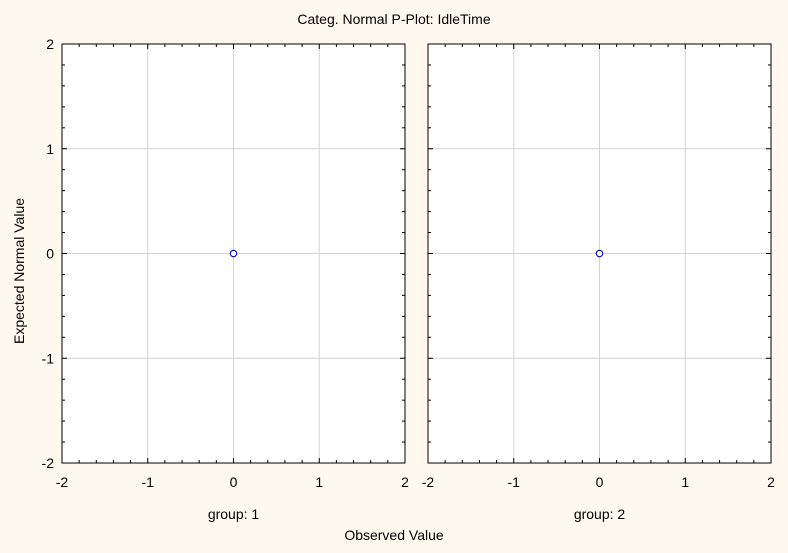 This screenshot has width=788, height=553. Describe the element at coordinates (48, 463) in the screenshot. I see `y-tick-label: -2` at that location.